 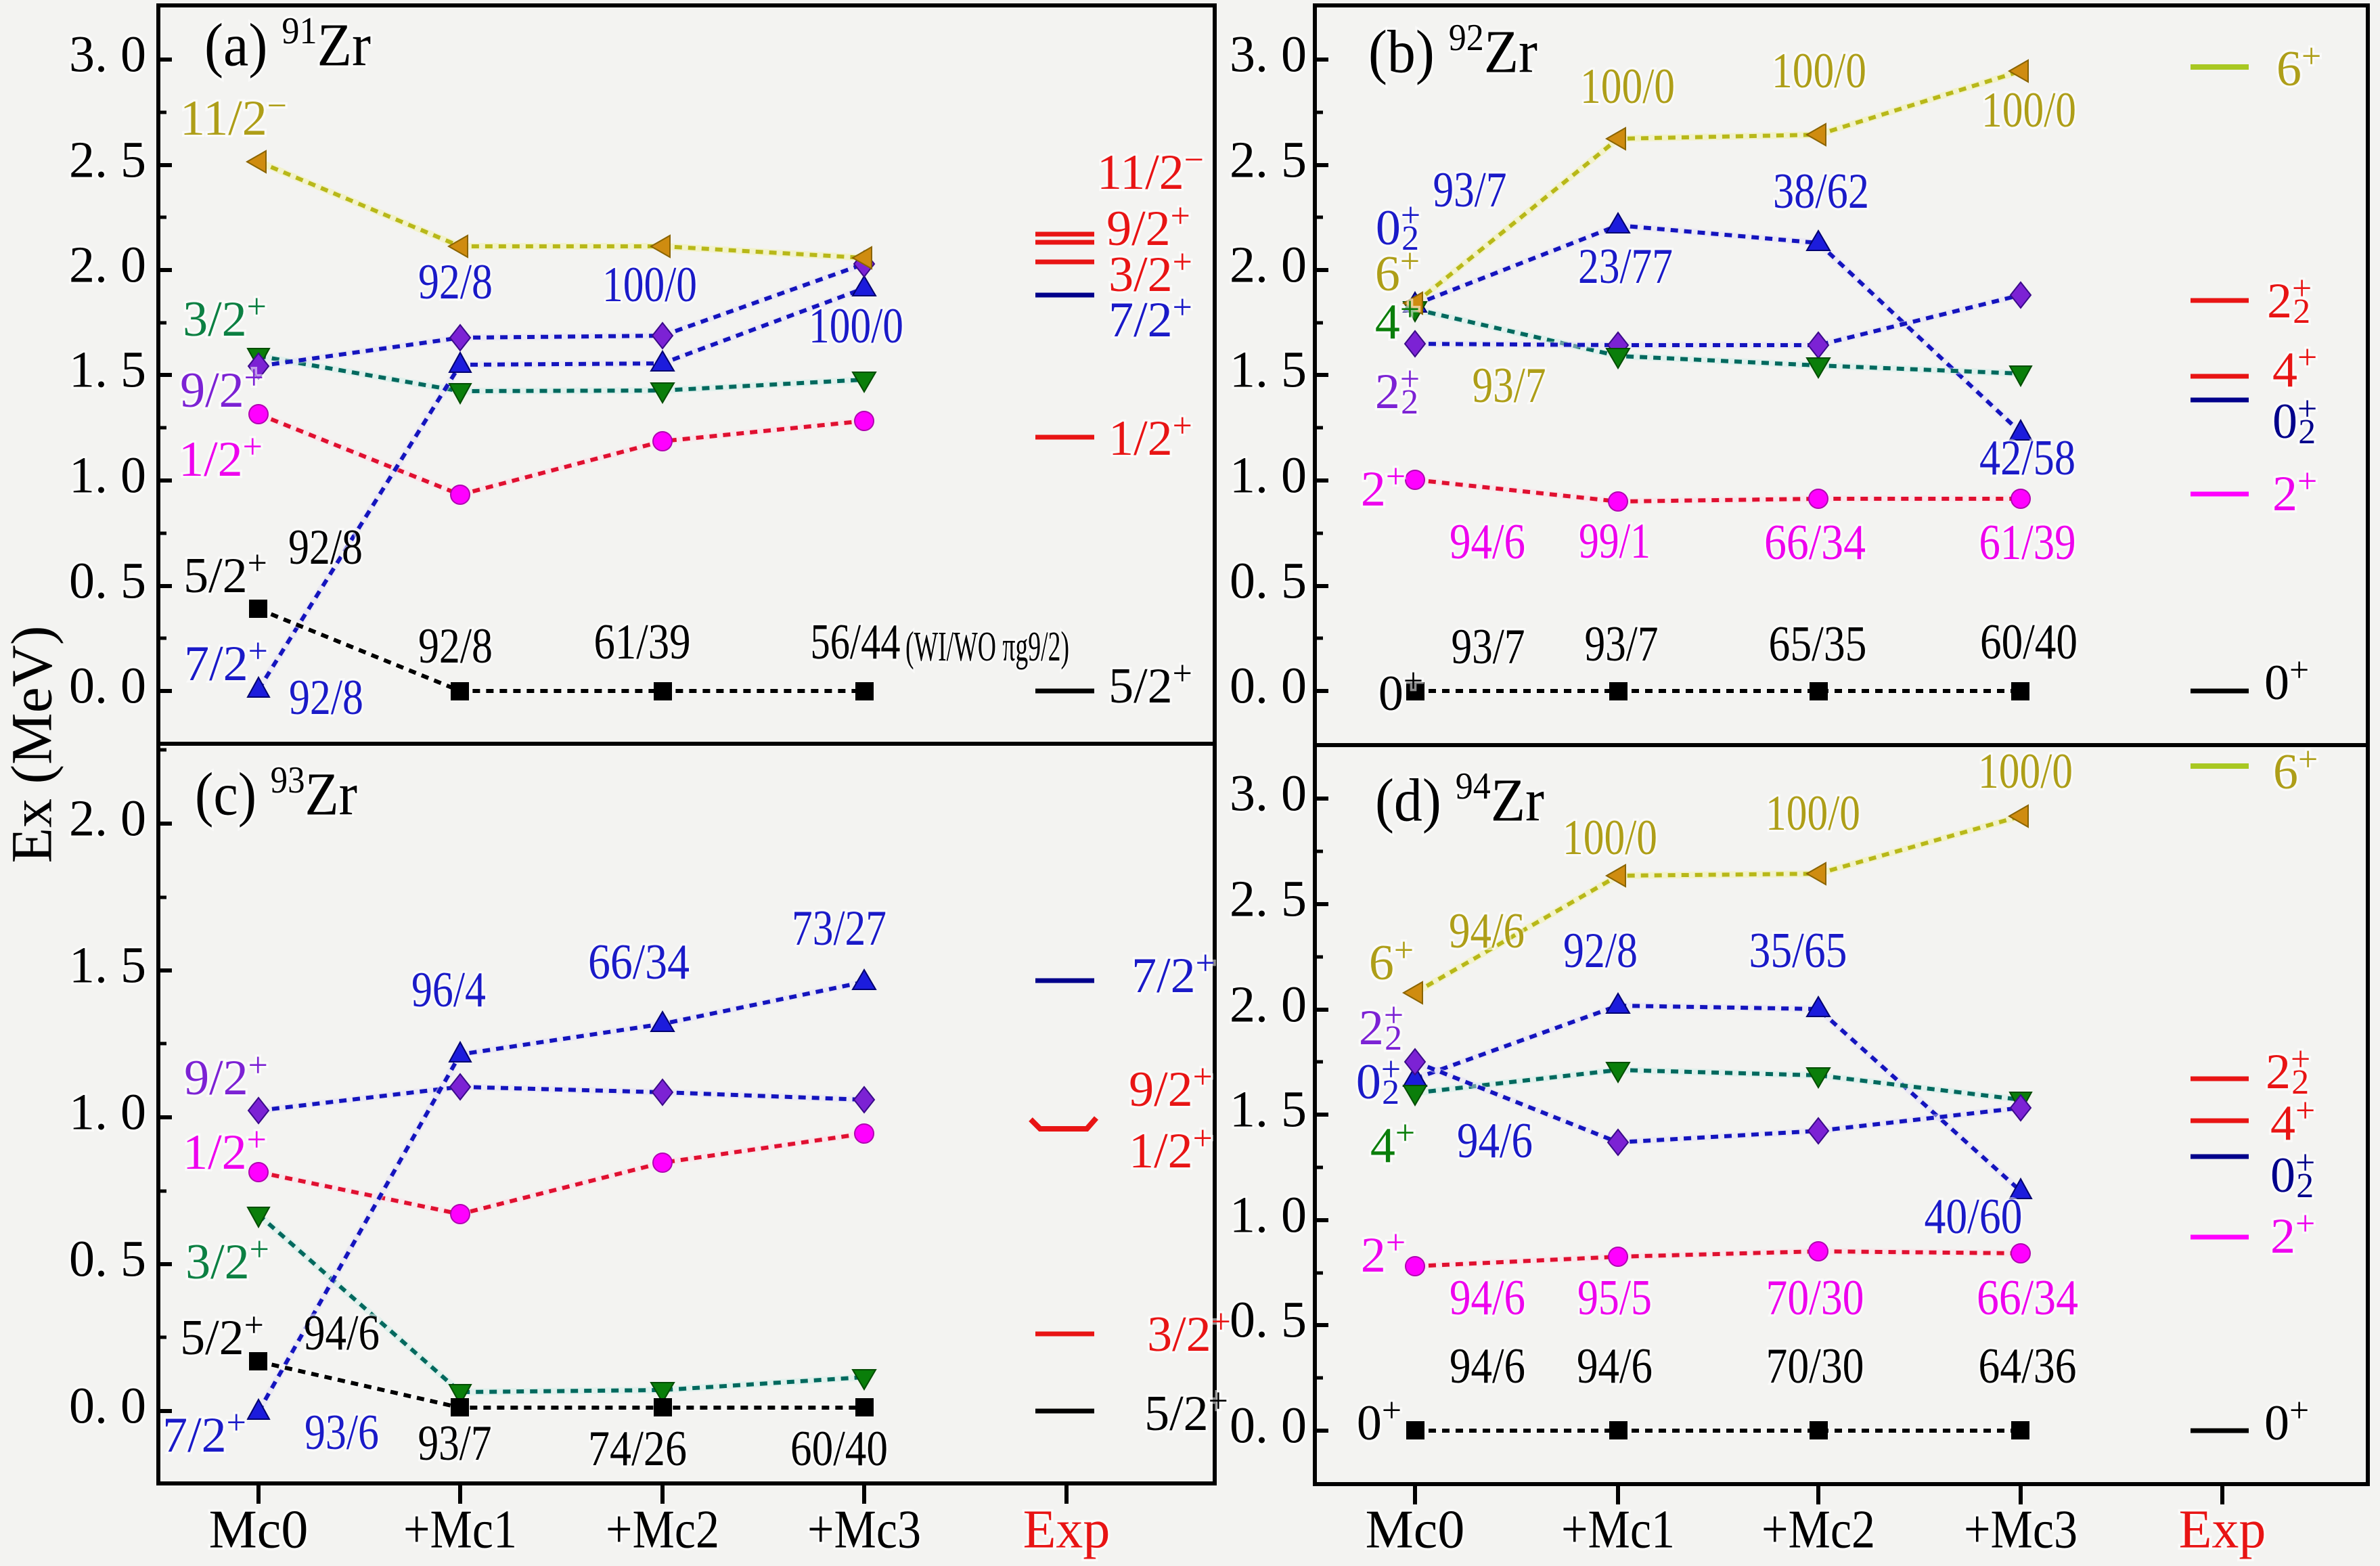 I want to click on svg-text: 5/2+, so click(x=1150, y=684).